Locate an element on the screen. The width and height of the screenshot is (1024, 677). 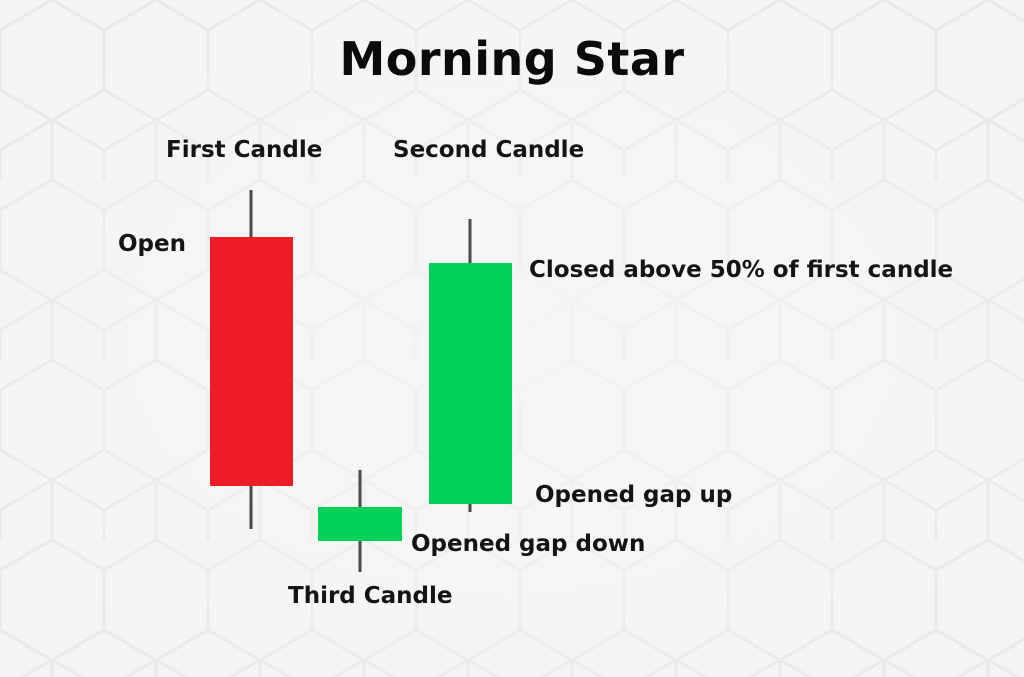
label-open: Open is located at coordinates (152, 244).